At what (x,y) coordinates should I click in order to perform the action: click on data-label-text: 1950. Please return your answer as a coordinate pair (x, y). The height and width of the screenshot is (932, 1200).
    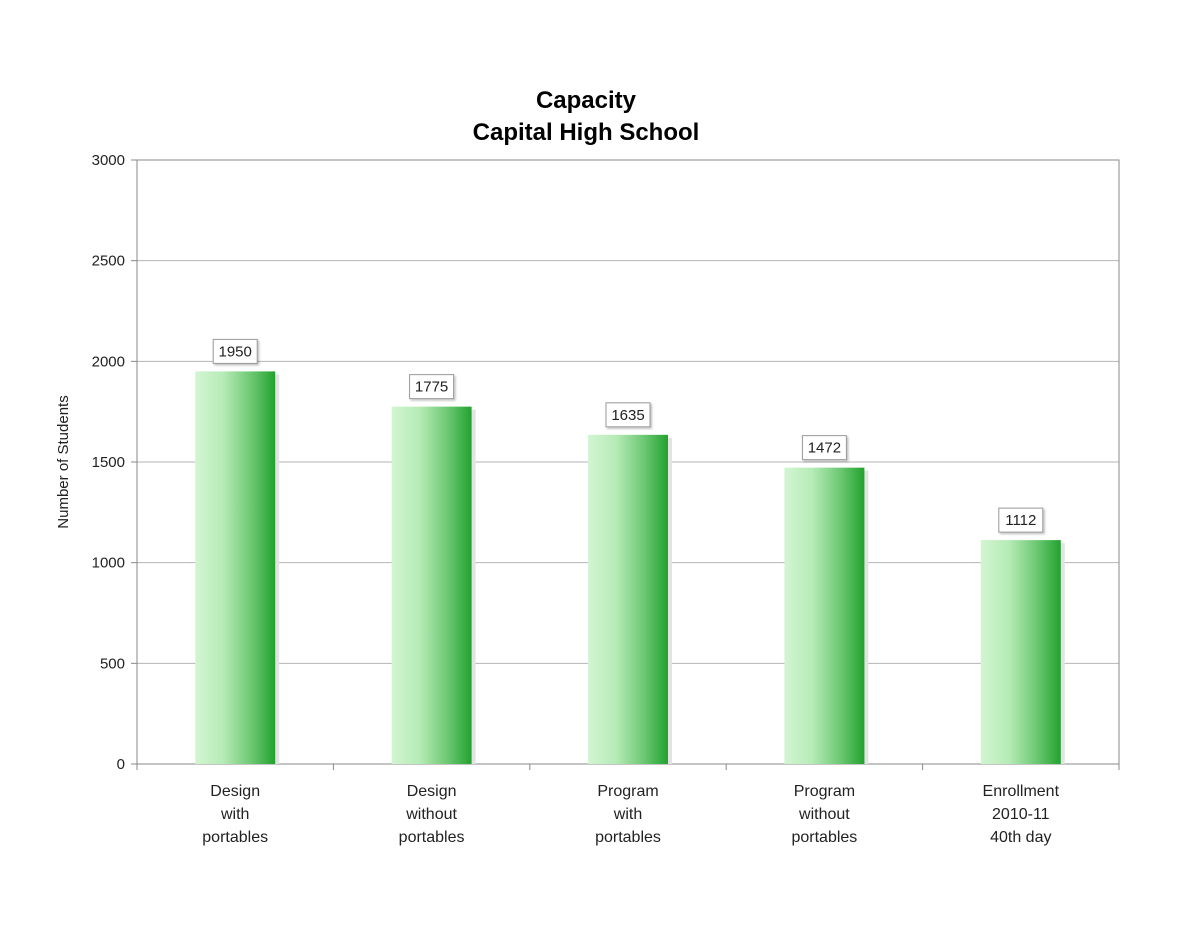
    Looking at the image, I should click on (235, 351).